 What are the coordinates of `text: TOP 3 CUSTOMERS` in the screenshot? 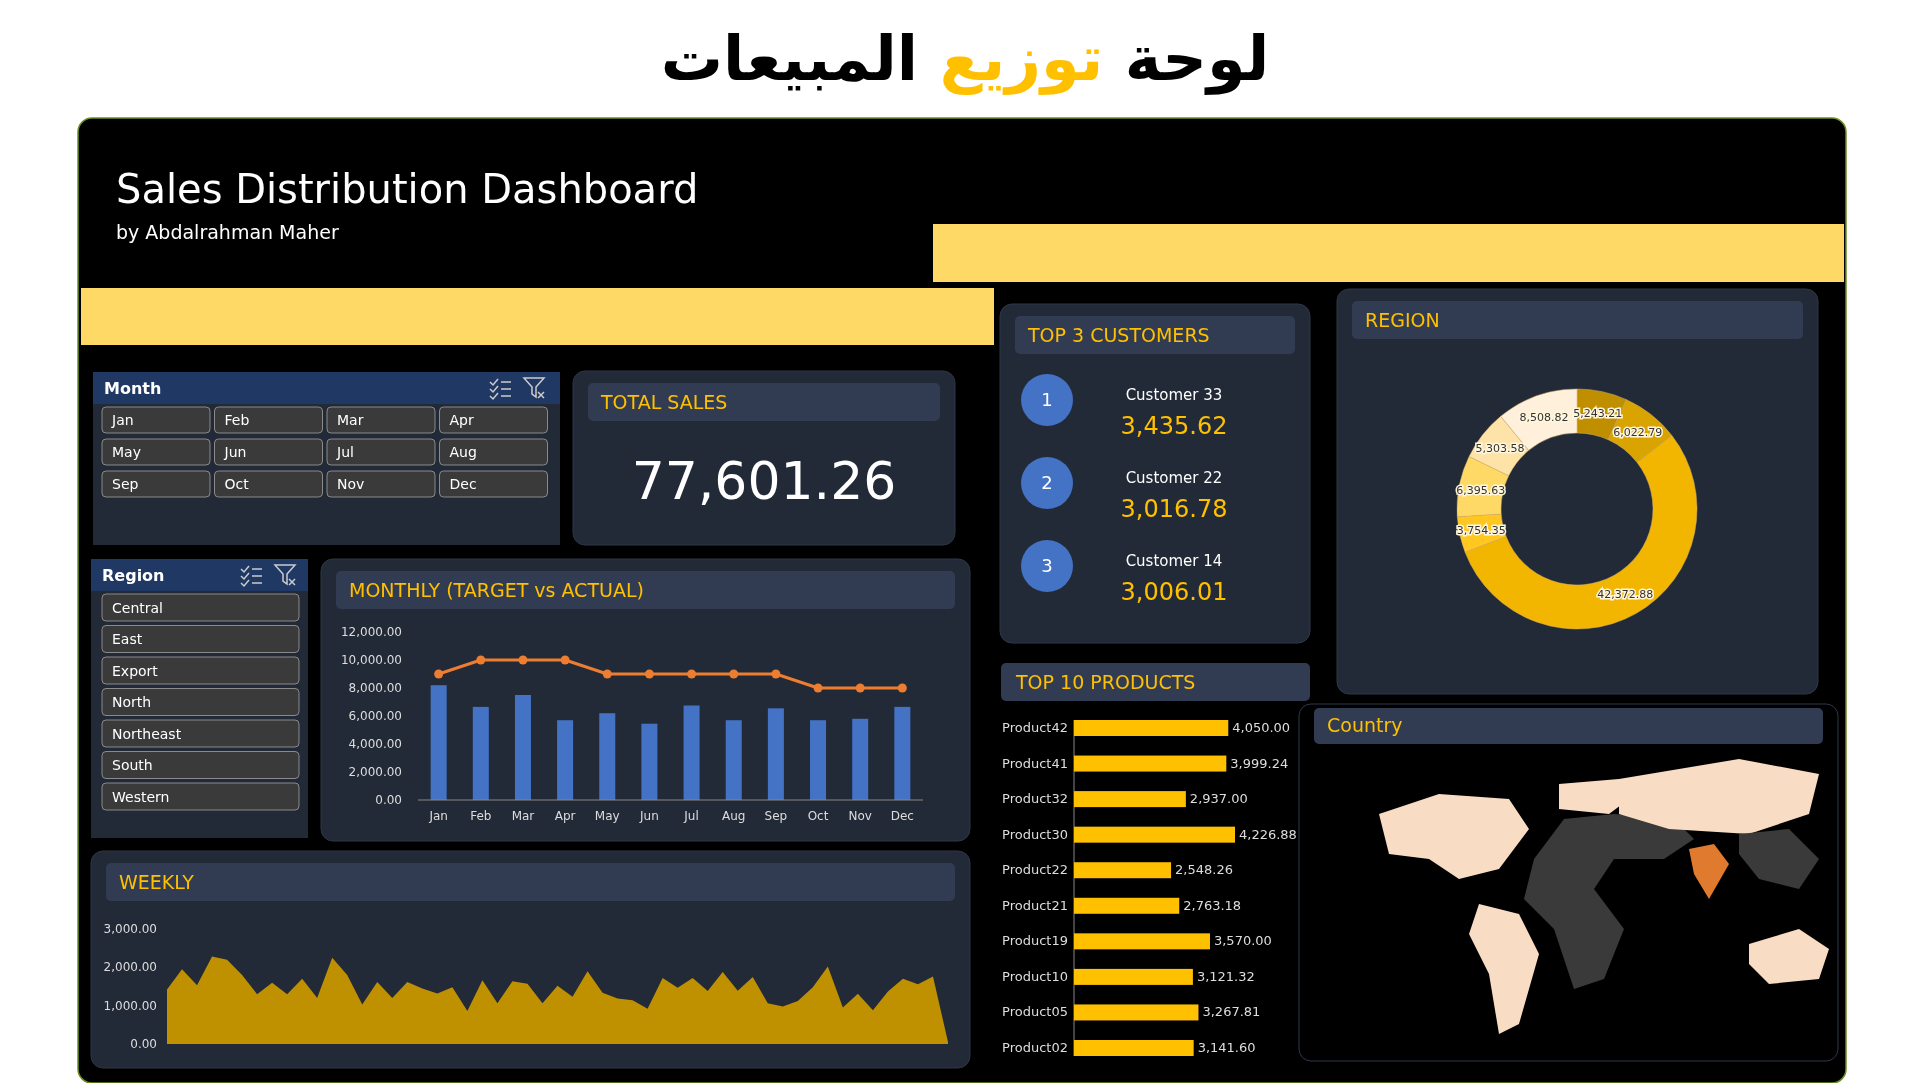 It's located at (1118, 335).